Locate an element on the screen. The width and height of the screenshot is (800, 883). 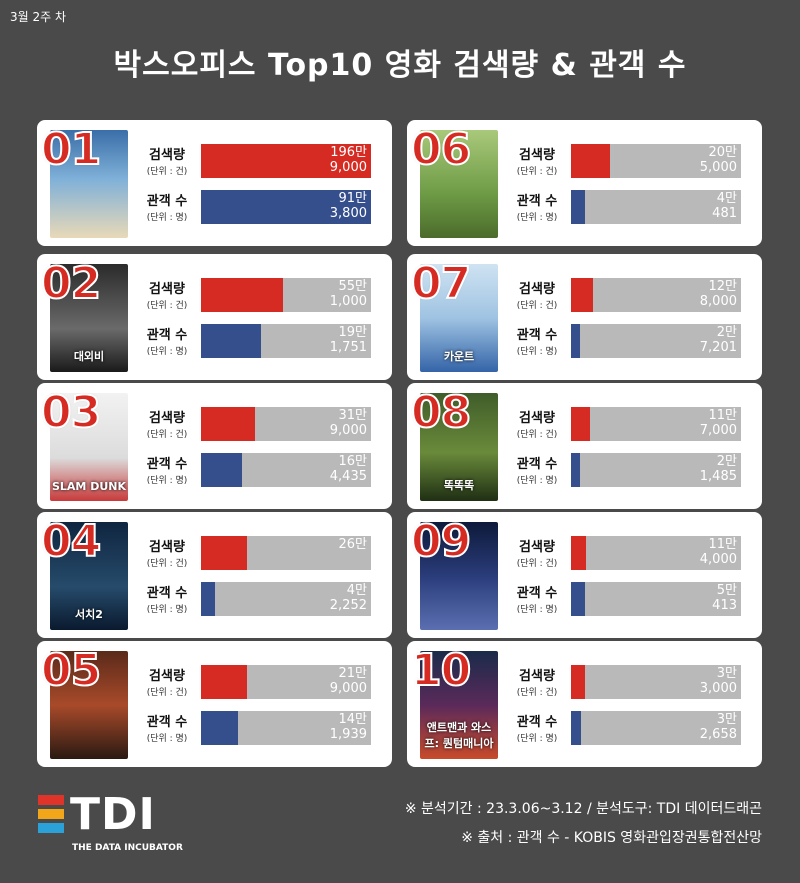
search-metric: 검색량 (단위 : 건) 11만 4,000 is located at coordinates (624, 554).